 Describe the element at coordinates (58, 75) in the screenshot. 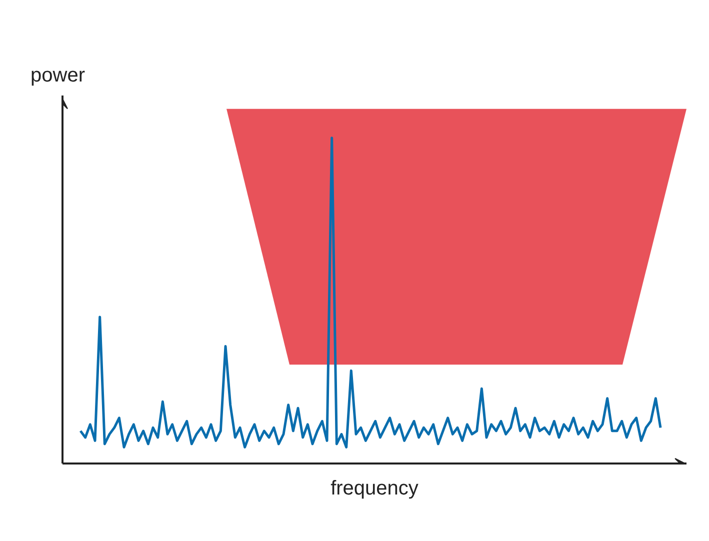

I see `y-axis-title: power` at that location.